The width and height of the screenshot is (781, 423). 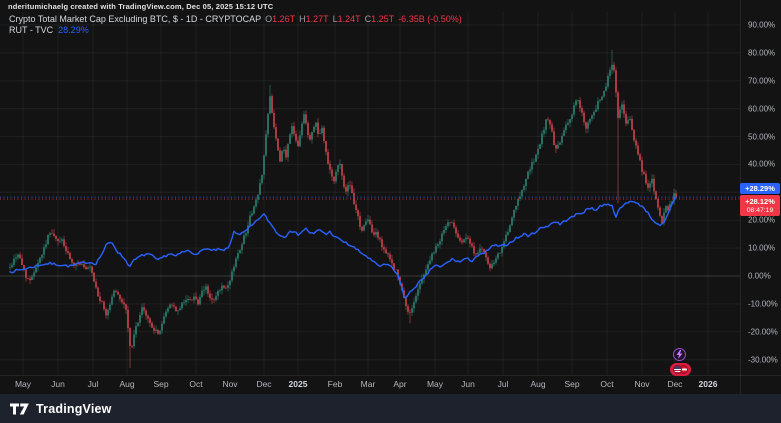 I want to click on timeline-flash-event-badge, so click(x=679, y=354).